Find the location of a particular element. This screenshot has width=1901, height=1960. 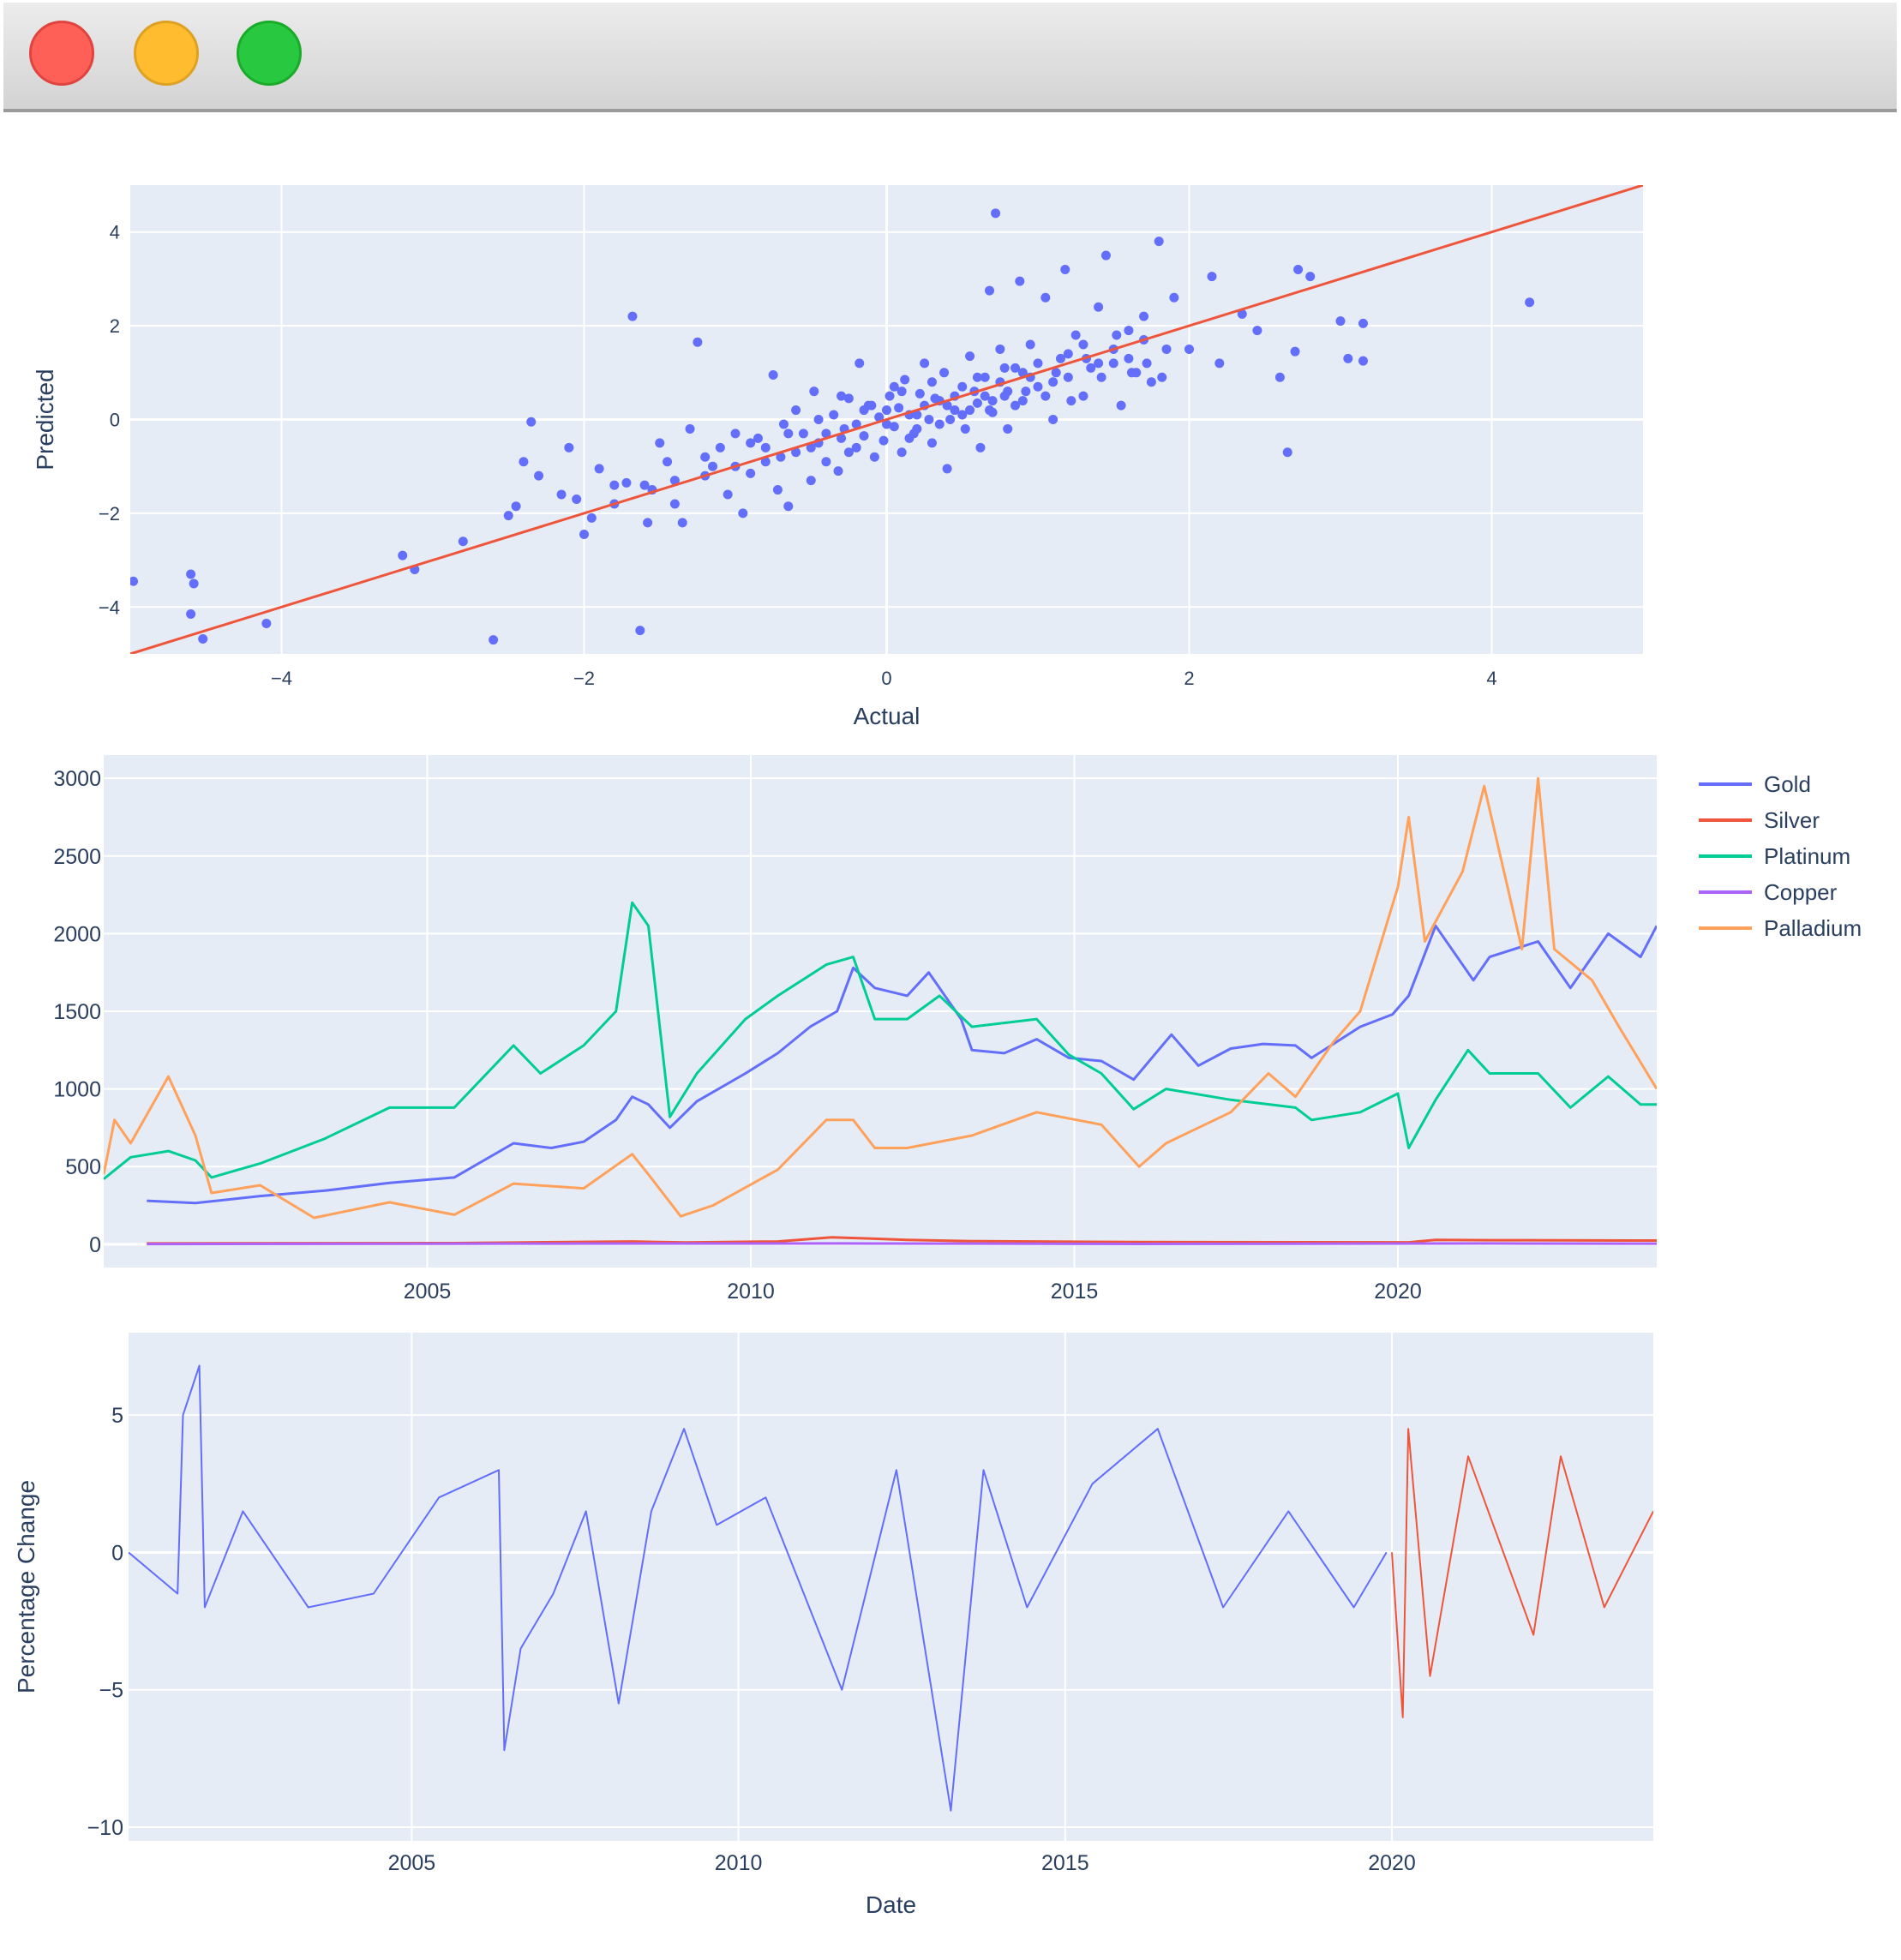

close-window-button is located at coordinates (61, 53).